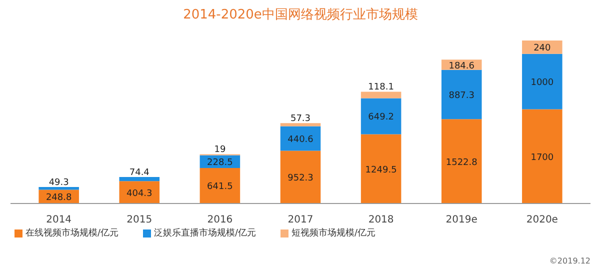  I want to click on x-tick-label: 2014, so click(59, 220).